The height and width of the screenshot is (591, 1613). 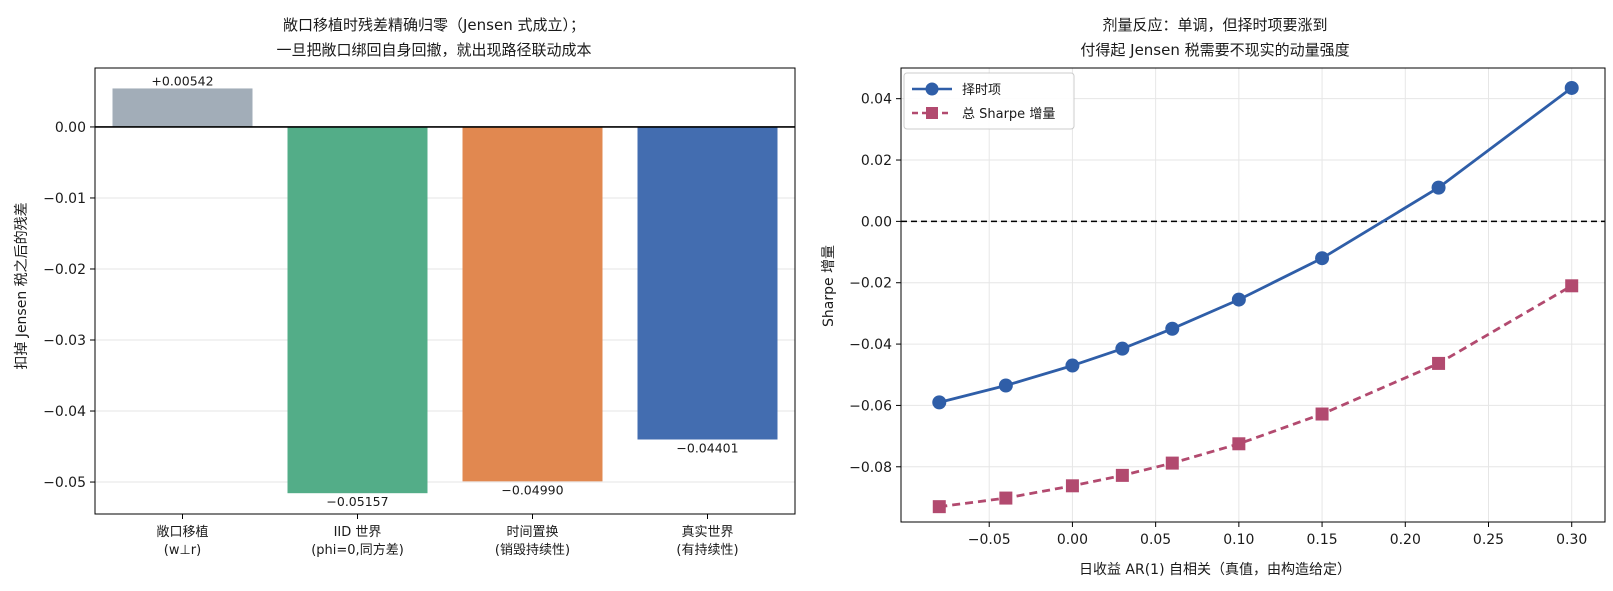 What do you see at coordinates (64, 412) in the screenshot?
I see `bar-chart-y-tick-label: −0.04` at bounding box center [64, 412].